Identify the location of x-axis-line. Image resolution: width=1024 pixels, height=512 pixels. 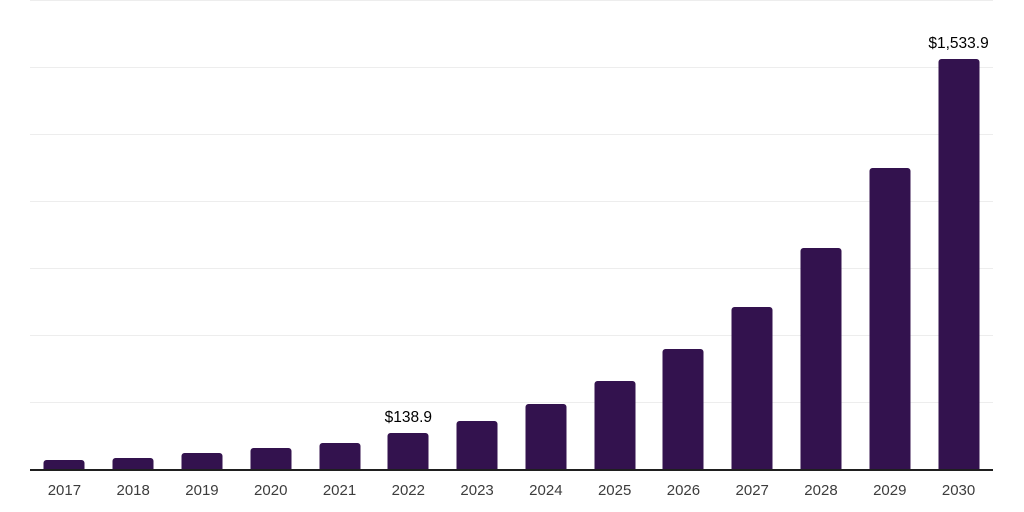
(511, 470).